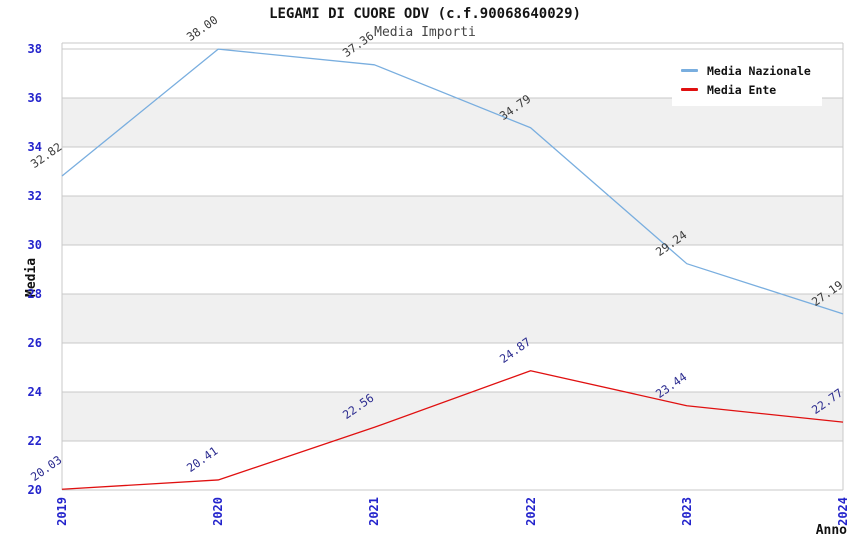 The height and width of the screenshot is (550, 850). What do you see at coordinates (831, 530) in the screenshot?
I see `x-axis-label: Anno` at bounding box center [831, 530].